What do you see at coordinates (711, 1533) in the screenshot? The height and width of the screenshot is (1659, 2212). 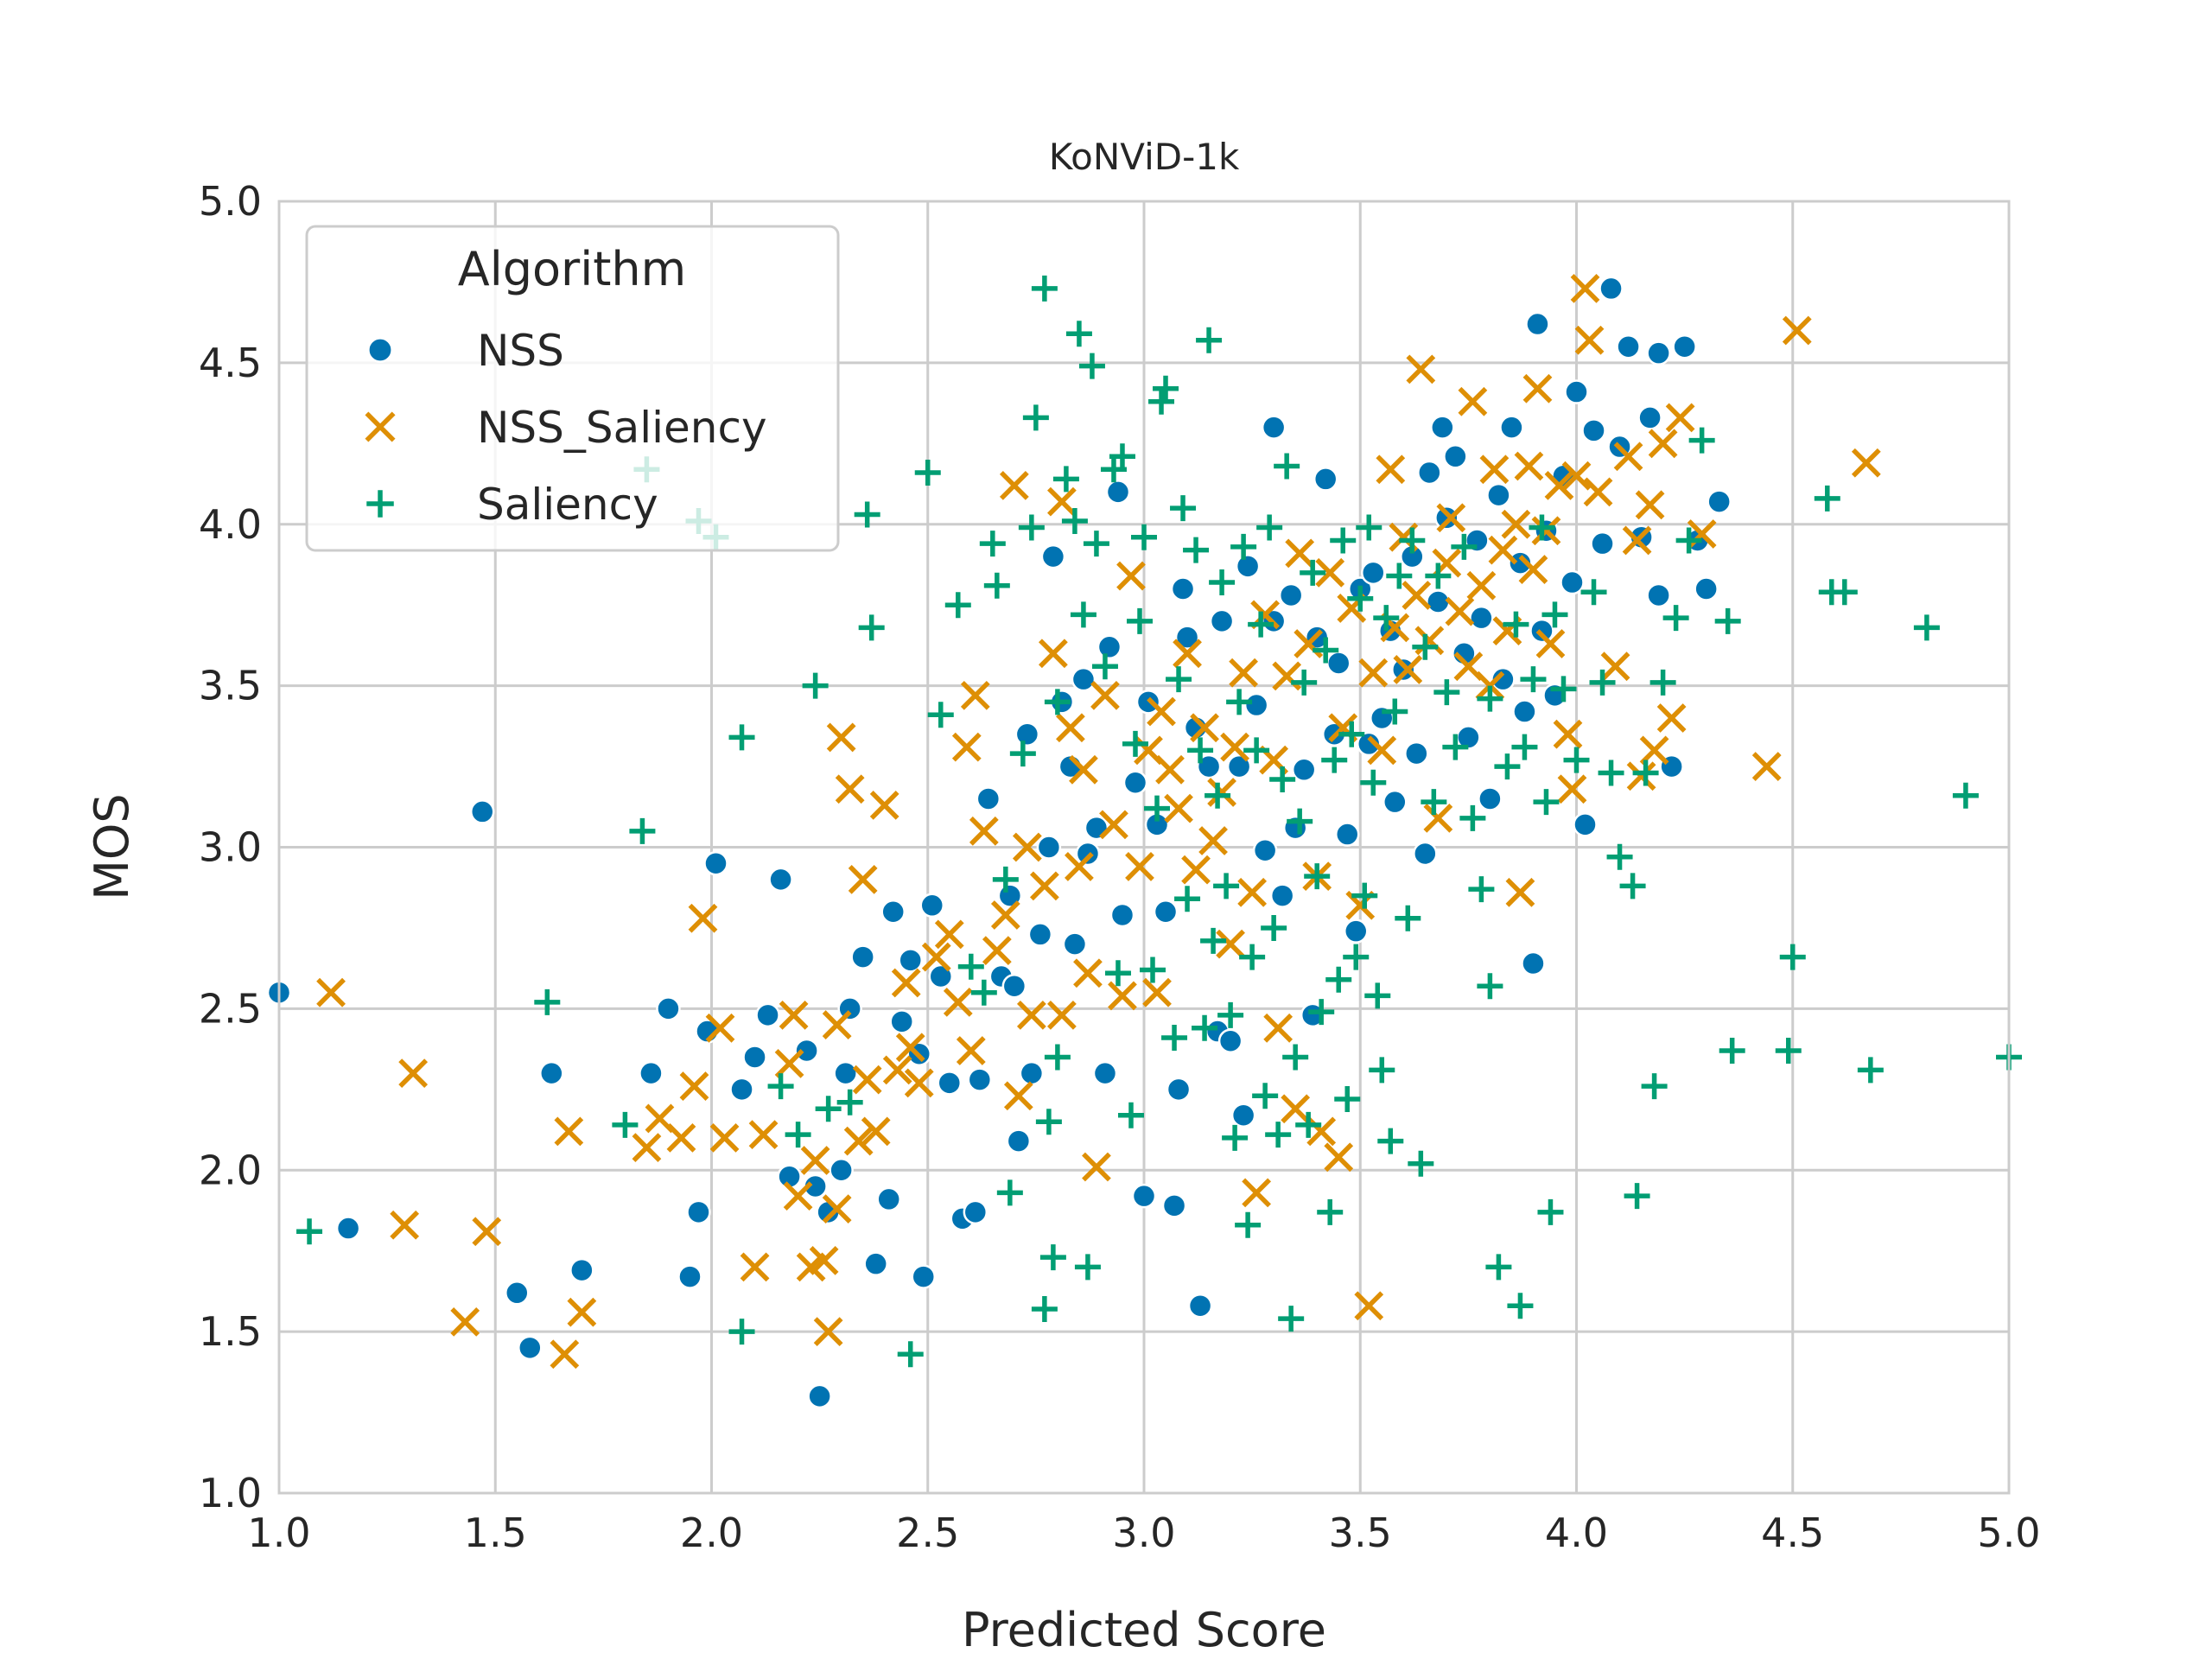 I see `x-tick-label: 2.0` at bounding box center [711, 1533].